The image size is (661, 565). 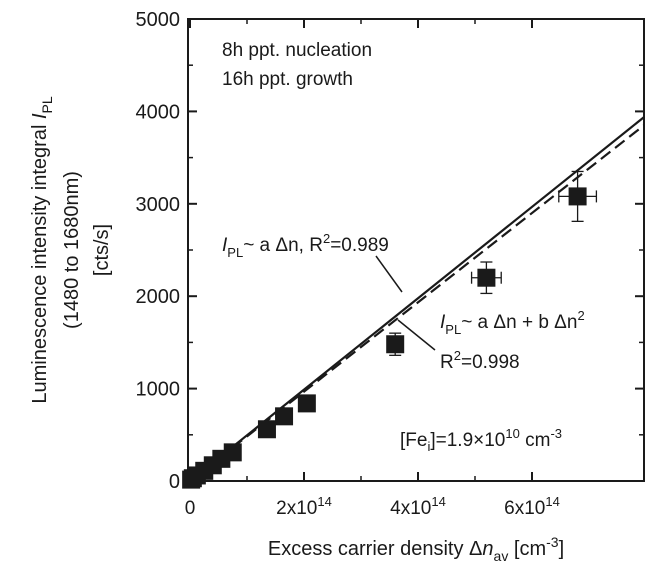 I want to click on y-tick-label: 3000, so click(x=158, y=205).